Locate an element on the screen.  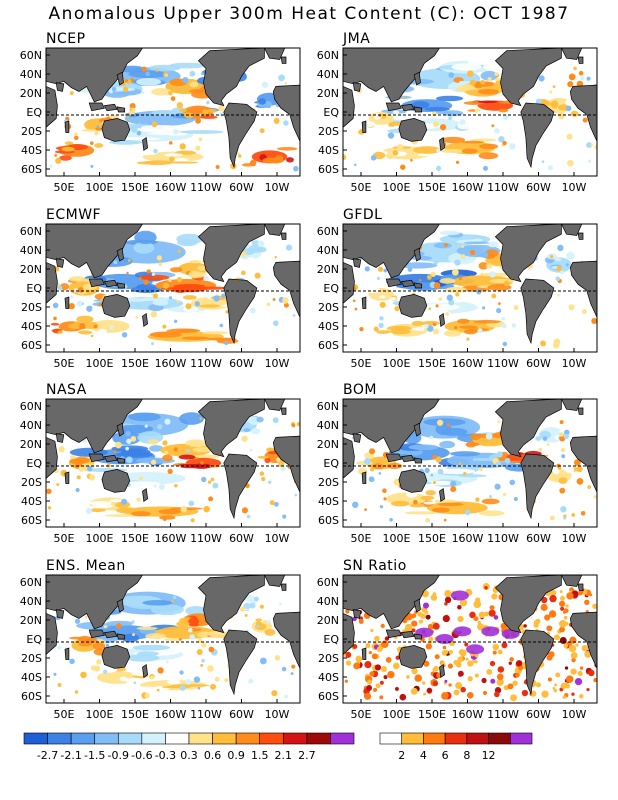
colorbar-tick-label: 12 is located at coordinates (489, 755).